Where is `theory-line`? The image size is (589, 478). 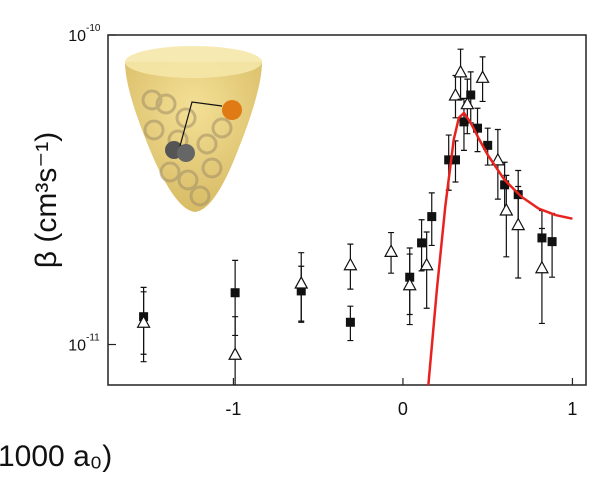
theory-line is located at coordinates (500, 248).